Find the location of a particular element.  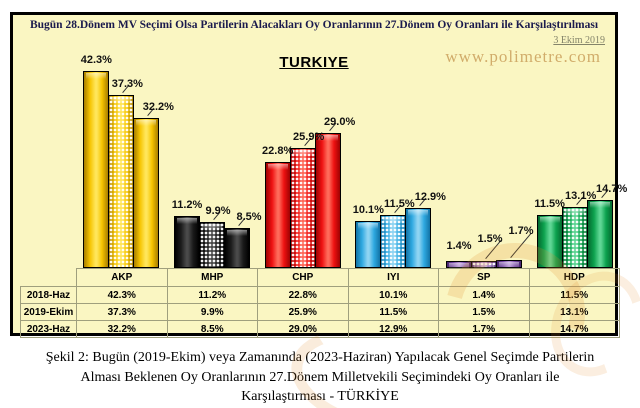

bar-akp-2023-haz is located at coordinates (146, 193).